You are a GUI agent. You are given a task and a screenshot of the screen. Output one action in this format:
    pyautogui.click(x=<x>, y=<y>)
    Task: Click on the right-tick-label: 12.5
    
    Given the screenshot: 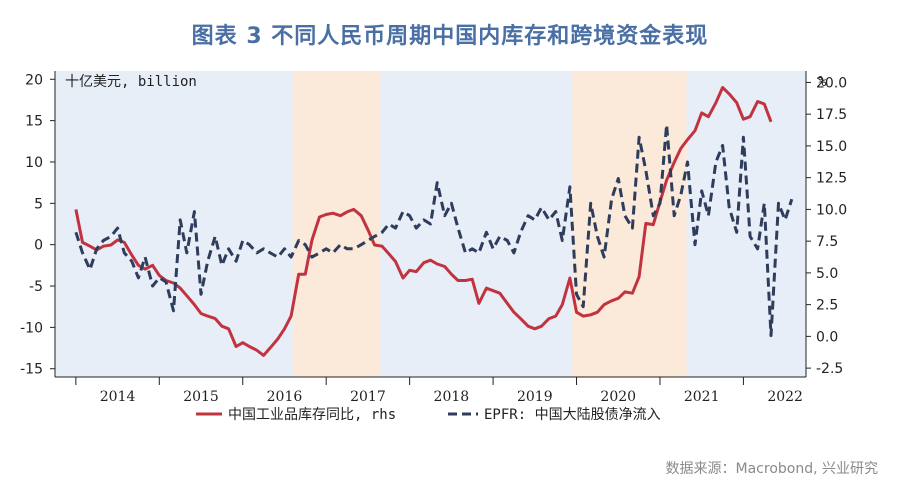 What is the action you would take?
    pyautogui.click(x=831, y=179)
    